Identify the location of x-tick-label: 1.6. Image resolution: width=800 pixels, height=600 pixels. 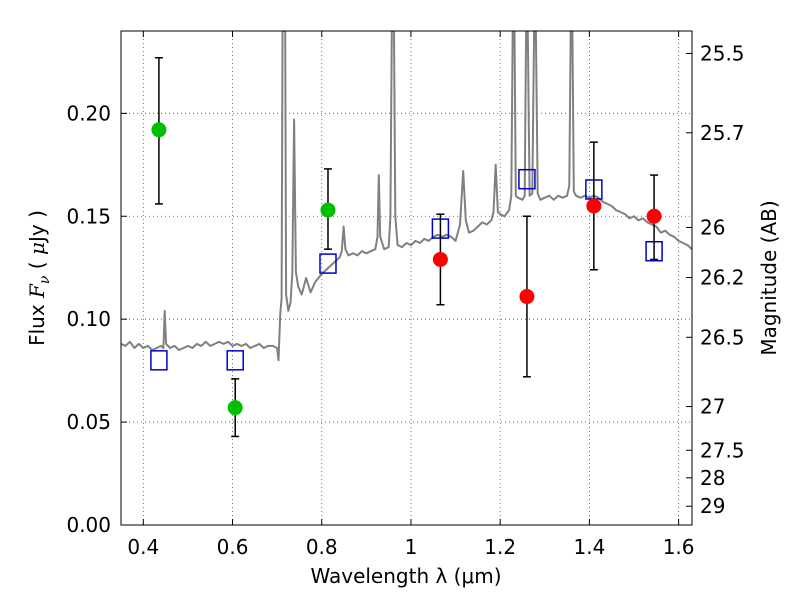
(679, 547).